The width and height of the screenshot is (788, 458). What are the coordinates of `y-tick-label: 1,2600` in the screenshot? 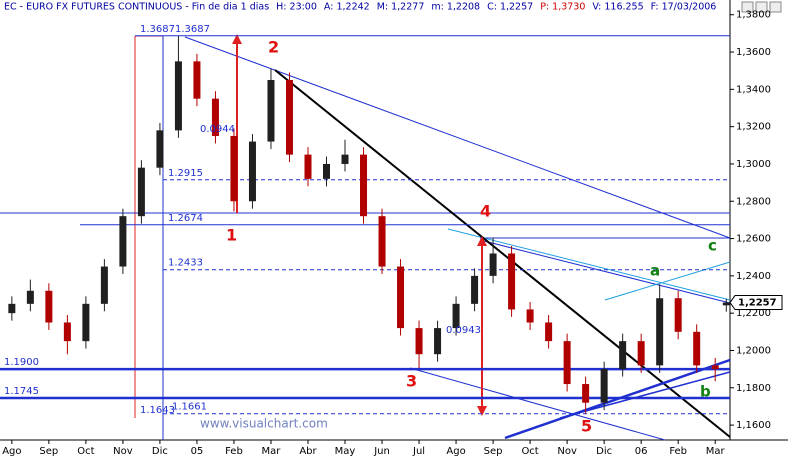 It's located at (753, 239).